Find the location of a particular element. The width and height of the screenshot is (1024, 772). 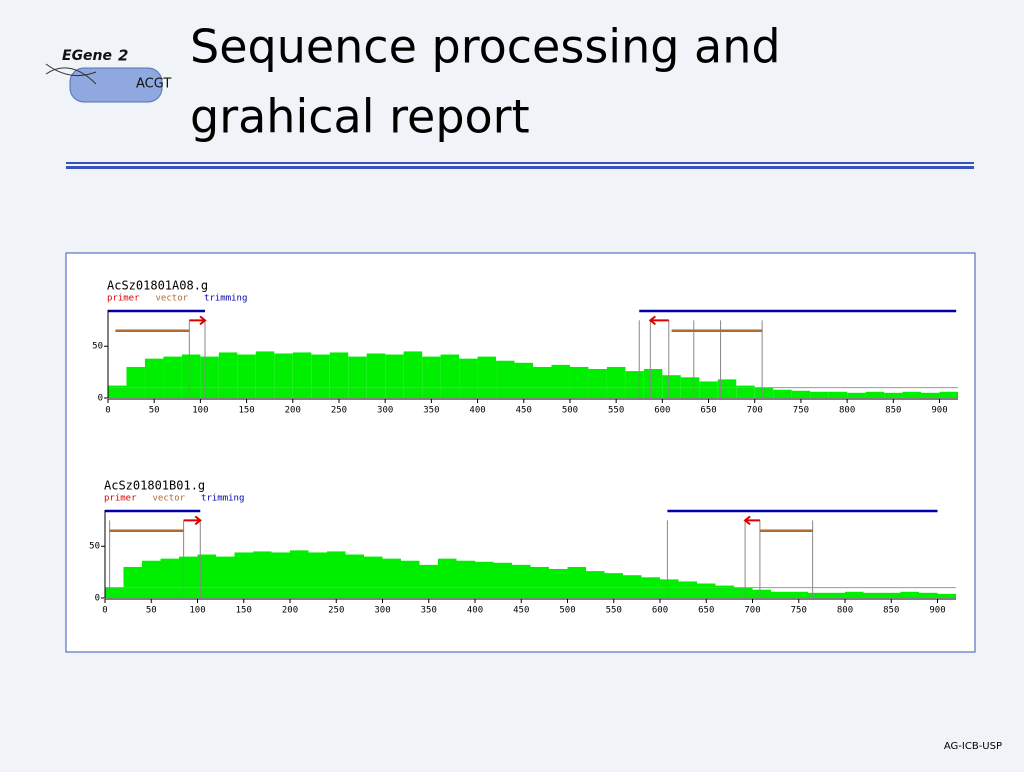

x-tick-label: 250 is located at coordinates (339, 411).